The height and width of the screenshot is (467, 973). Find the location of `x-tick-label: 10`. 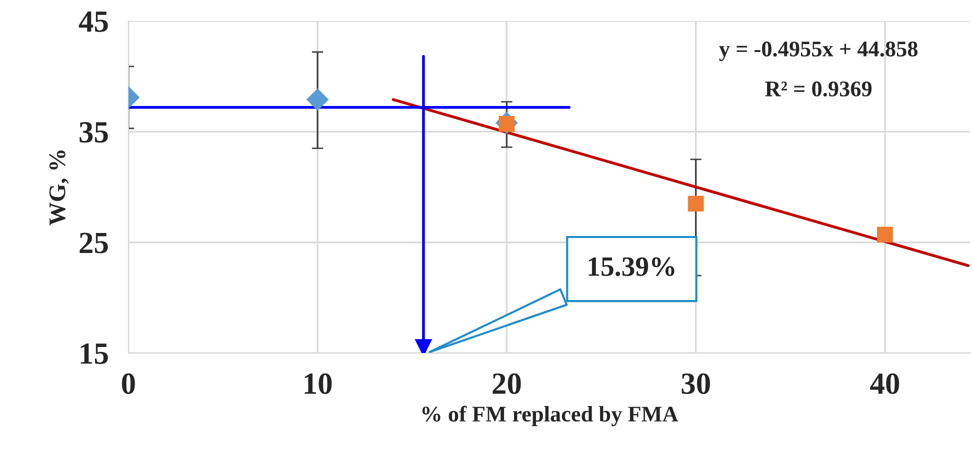

x-tick-label: 10 is located at coordinates (318, 383).